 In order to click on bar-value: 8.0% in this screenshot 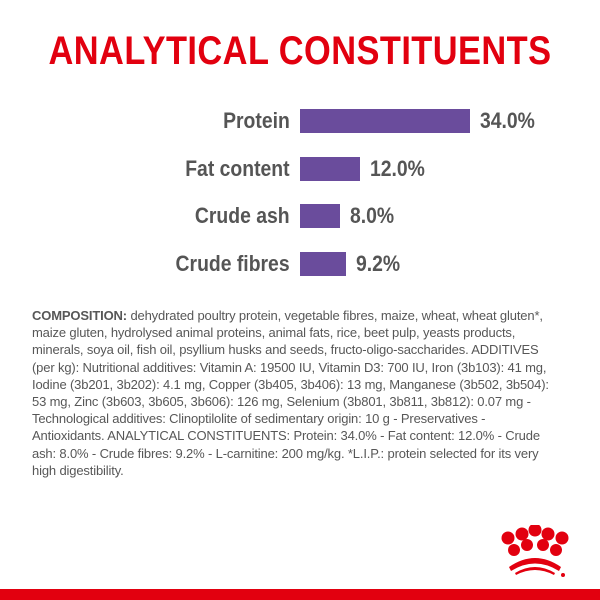, I will do `click(372, 215)`.